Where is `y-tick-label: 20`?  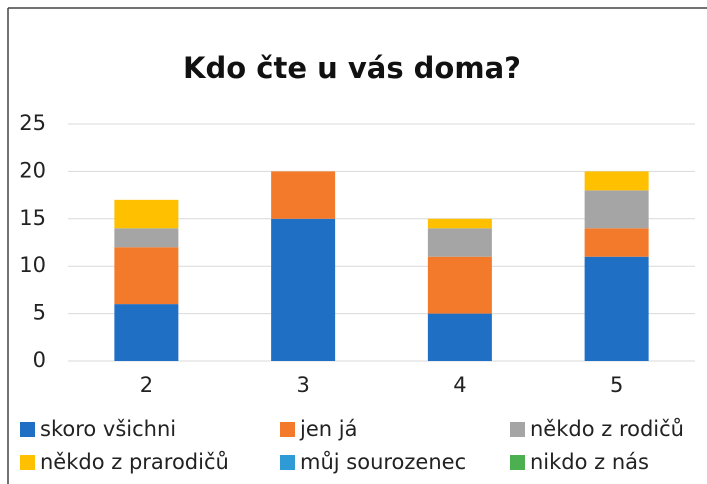 y-tick-label: 20 is located at coordinates (32, 170).